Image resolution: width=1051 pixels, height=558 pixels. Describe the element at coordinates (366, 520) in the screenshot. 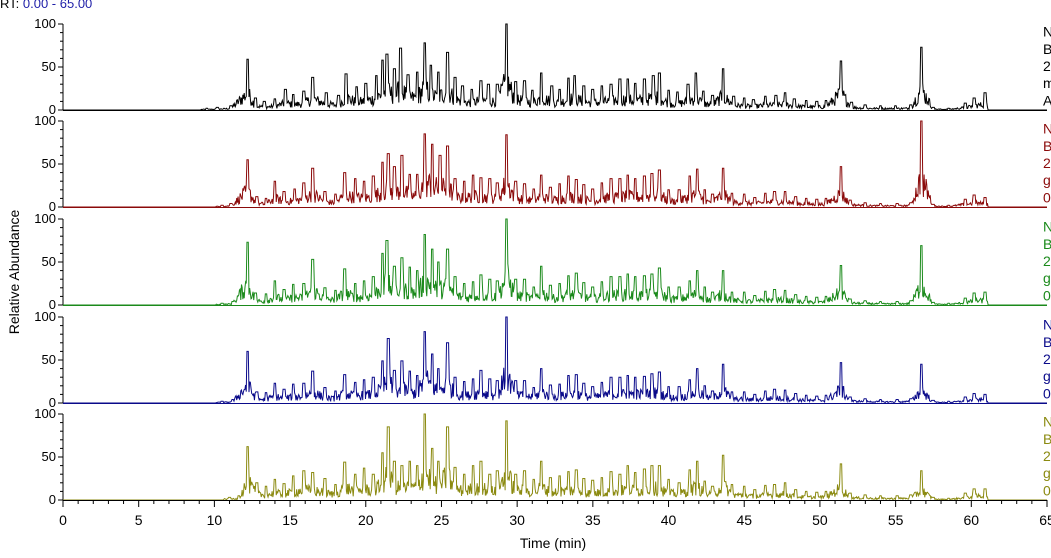

I see `x-tick-label: 20` at that location.